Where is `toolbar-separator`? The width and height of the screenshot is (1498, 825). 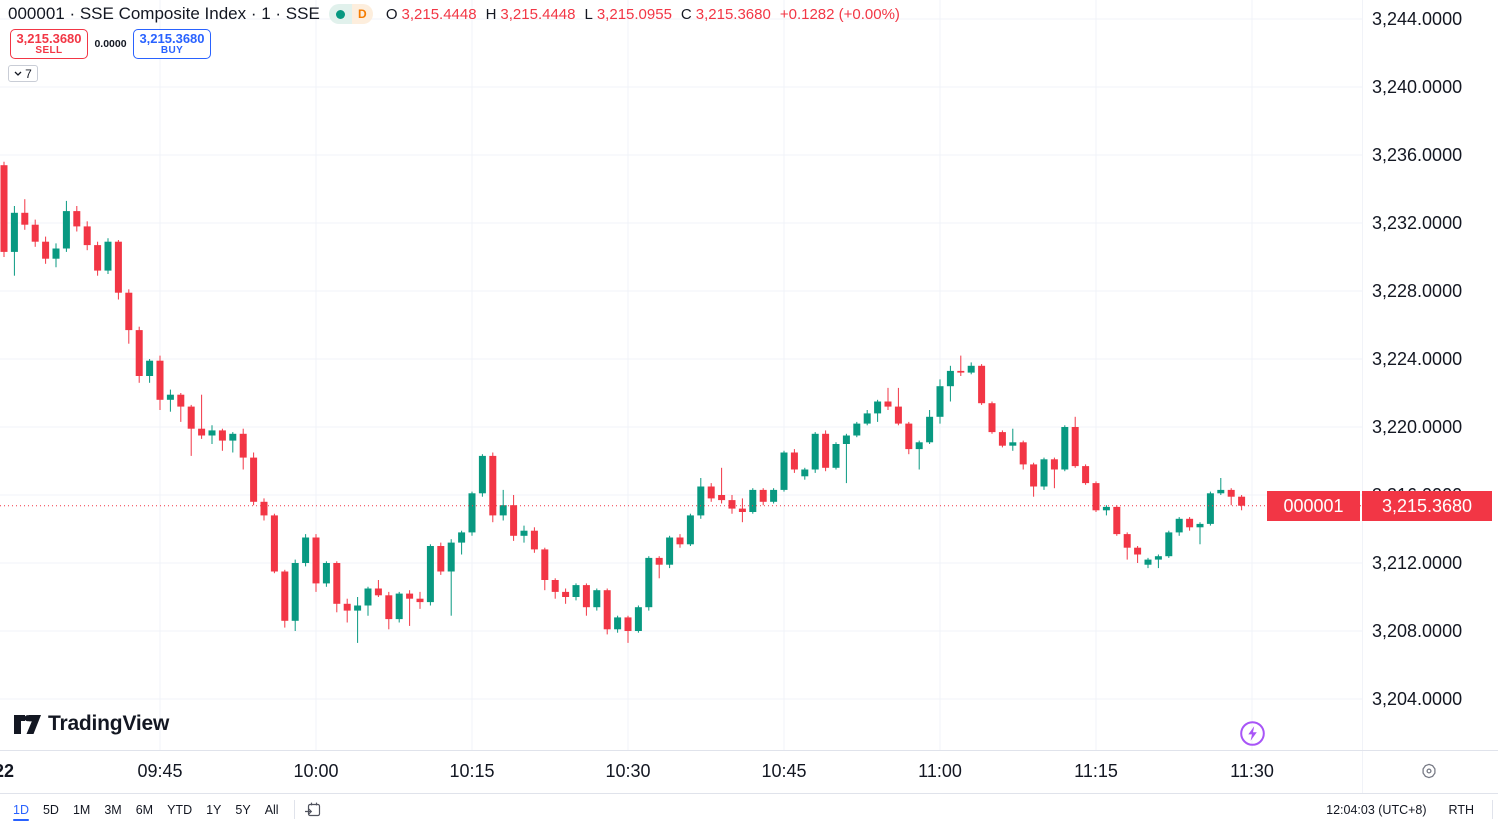
toolbar-separator is located at coordinates (294, 809).